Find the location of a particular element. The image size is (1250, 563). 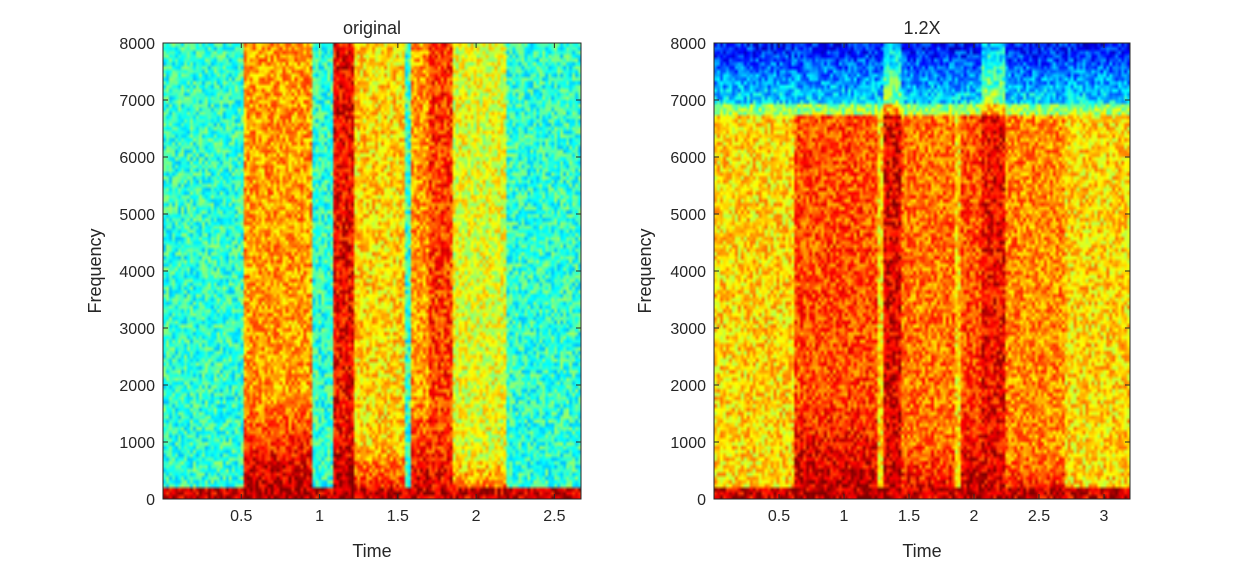

plot-title: original is located at coordinates (372, 28).